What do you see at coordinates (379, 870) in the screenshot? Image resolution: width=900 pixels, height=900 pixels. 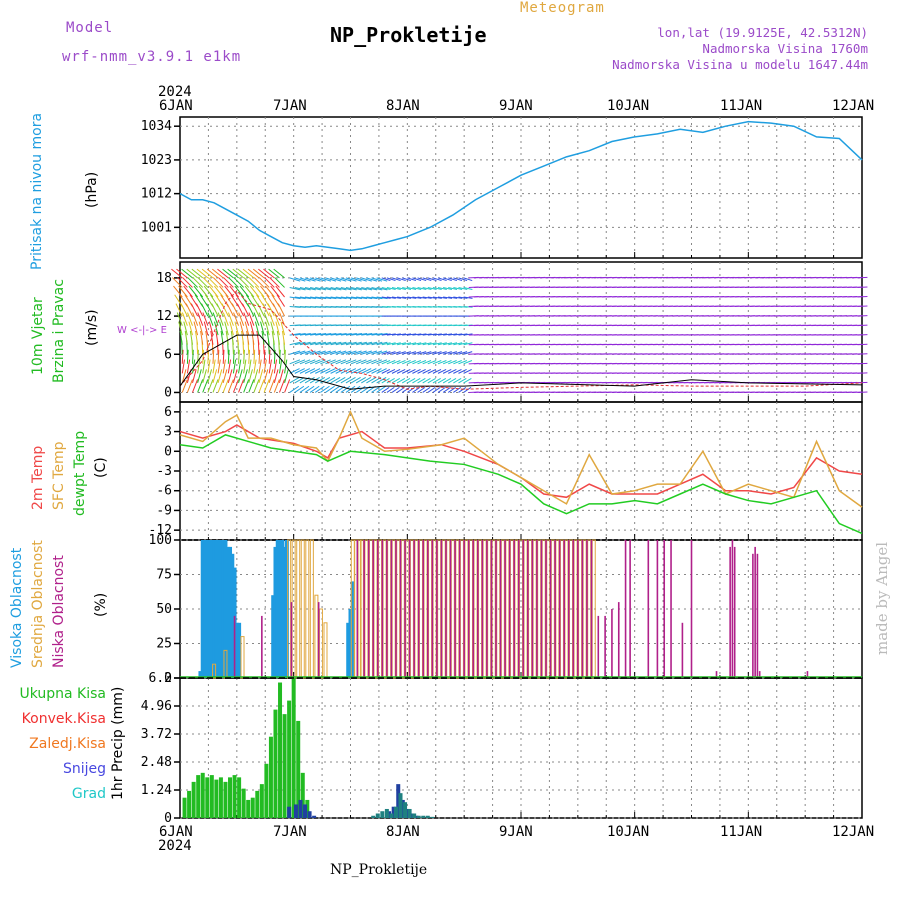 I see `footer-label: NP_Prokletije` at bounding box center [379, 870].